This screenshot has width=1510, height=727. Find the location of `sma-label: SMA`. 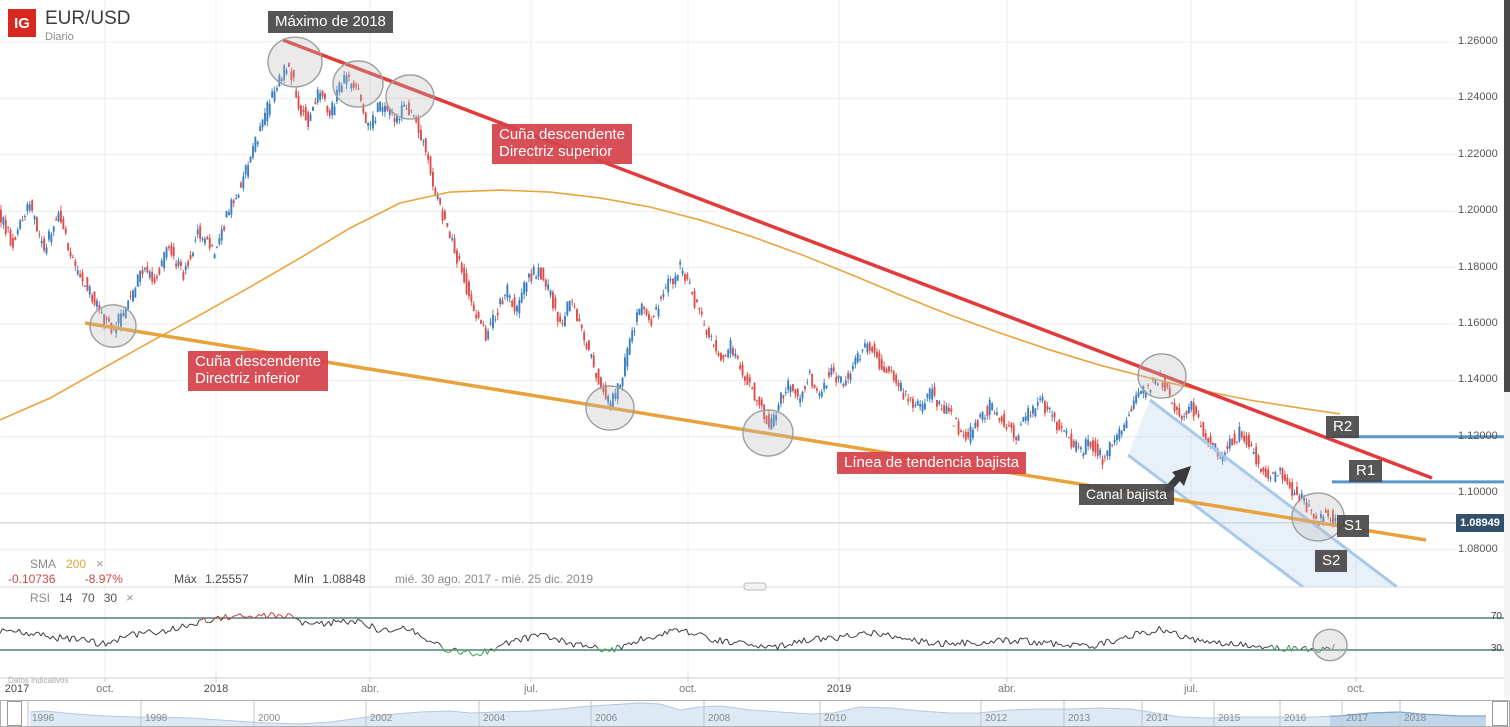

sma-label: SMA is located at coordinates (43, 563).